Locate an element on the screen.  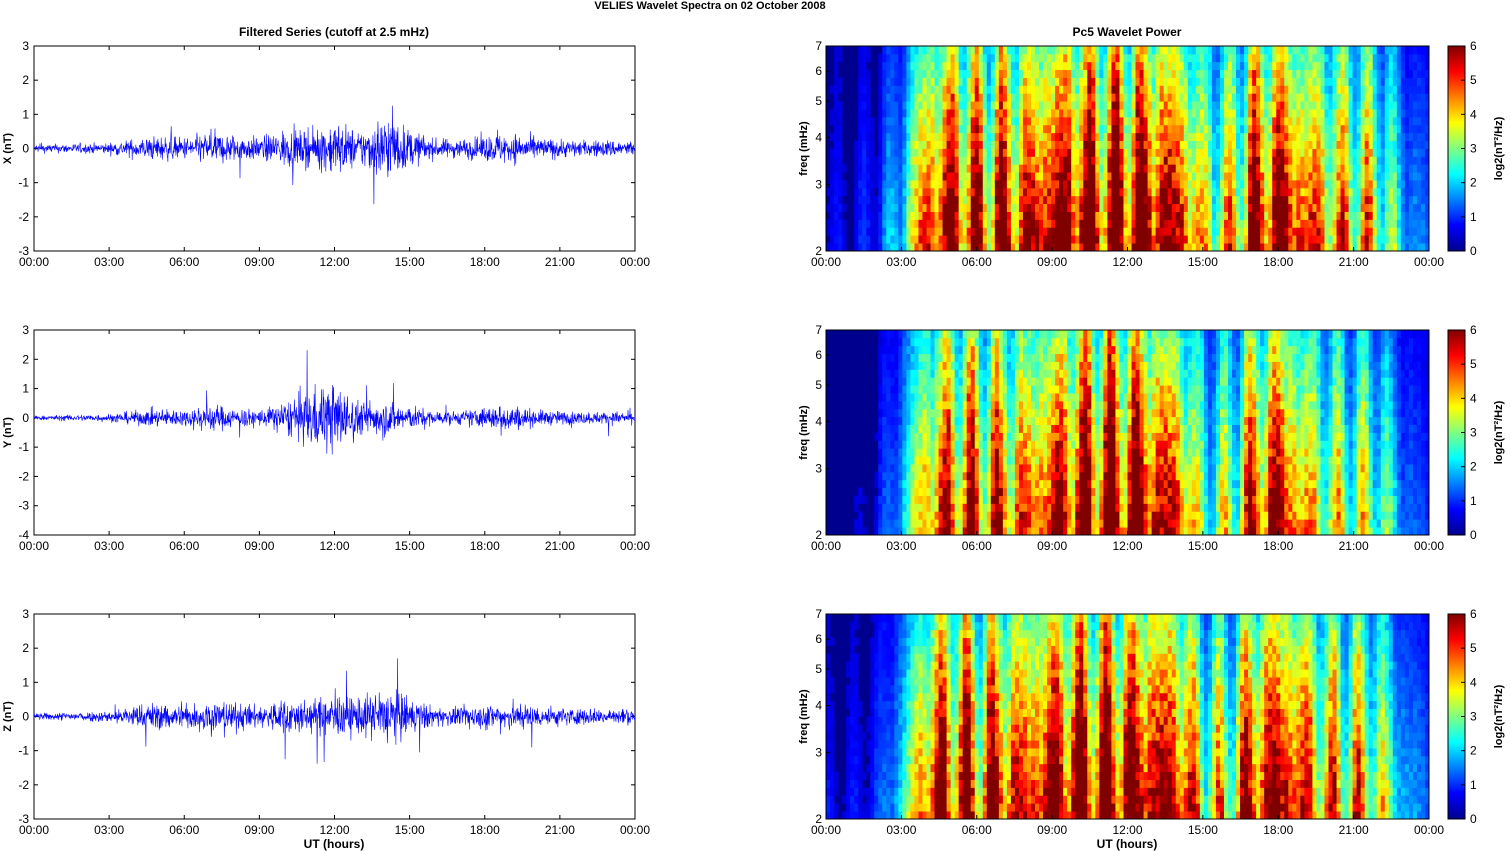
x-tick-label: 09:00 is located at coordinates (259, 546).